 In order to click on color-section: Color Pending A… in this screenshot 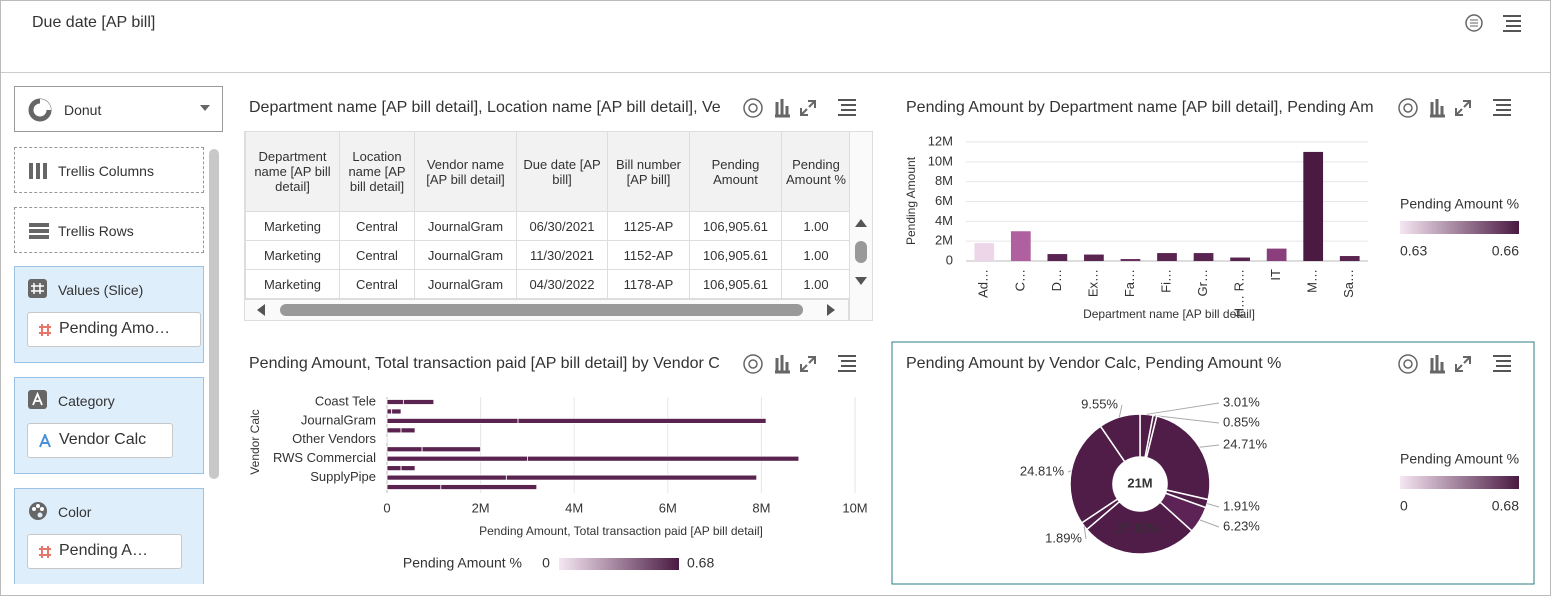, I will do `click(109, 536)`.